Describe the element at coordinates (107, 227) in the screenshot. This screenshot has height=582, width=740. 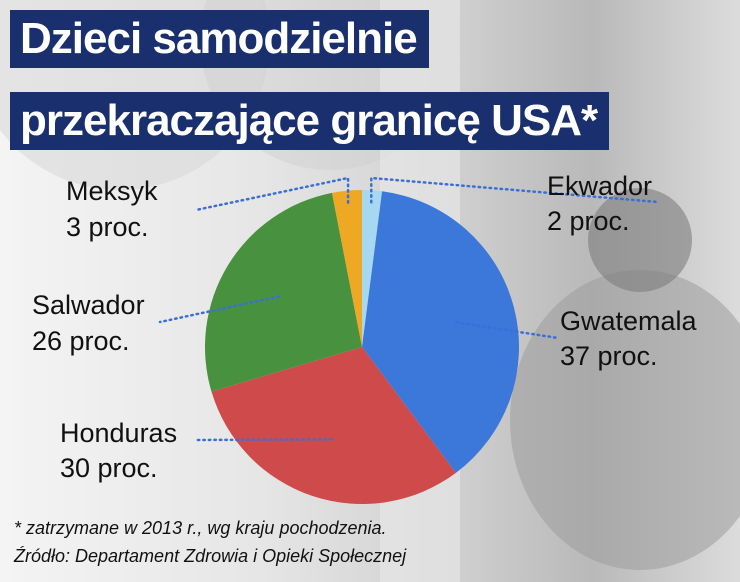
I see `label-meksyk-value: 3 proc.` at that location.